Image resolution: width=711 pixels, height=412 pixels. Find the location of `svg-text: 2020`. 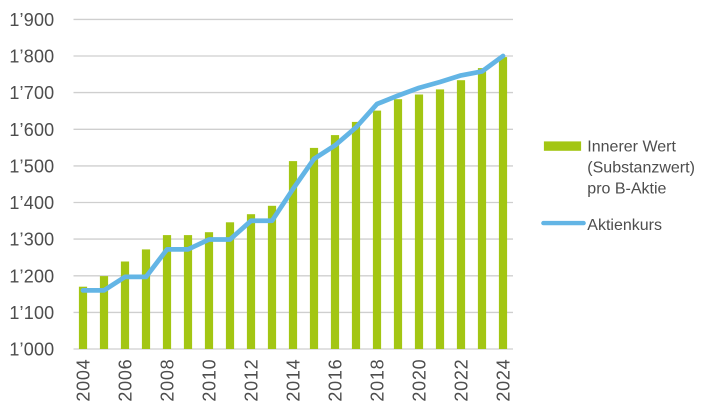

svg-text: 2020 is located at coordinates (420, 380).